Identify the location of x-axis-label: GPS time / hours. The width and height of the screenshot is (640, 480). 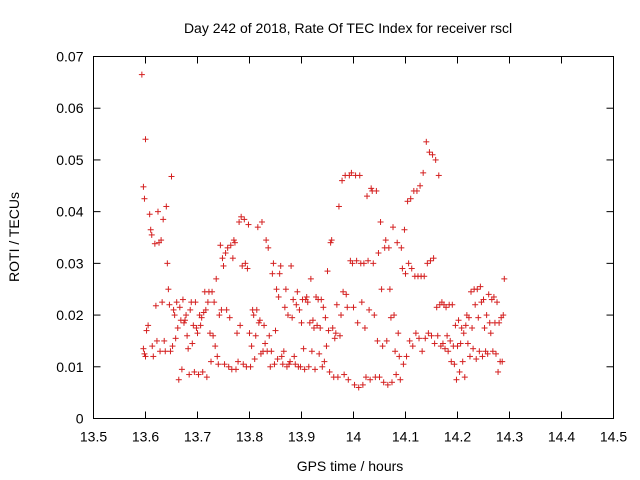
(350, 466).